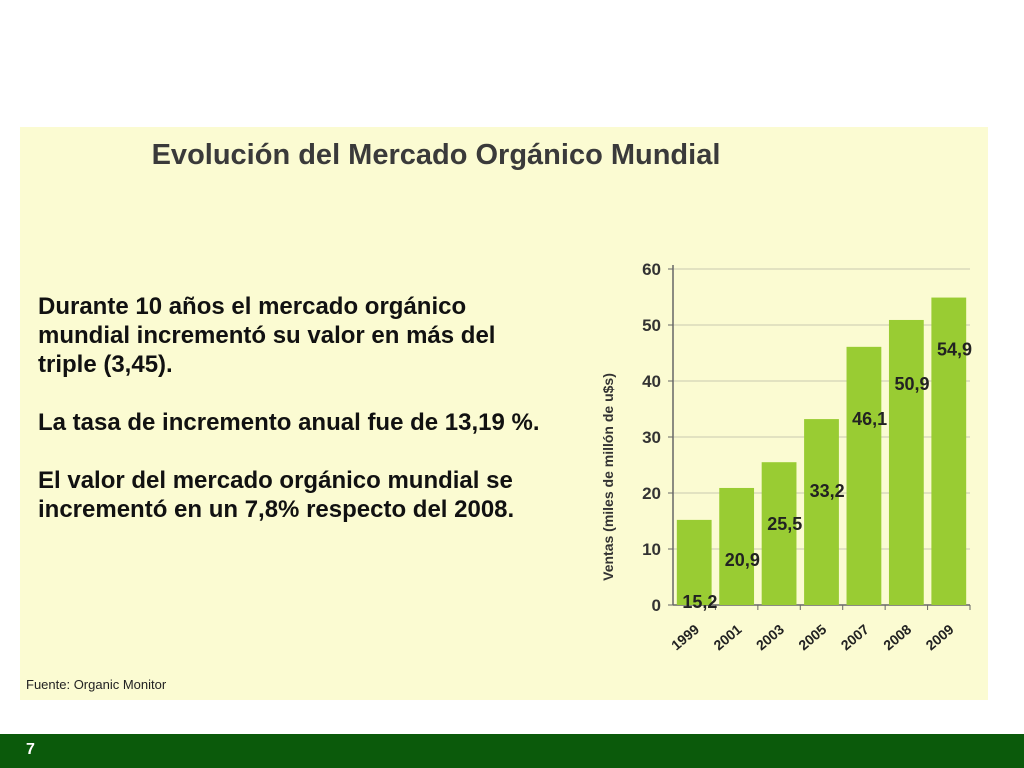 This screenshot has height=768, width=1024. I want to click on data-label: 54,9, so click(954, 350).